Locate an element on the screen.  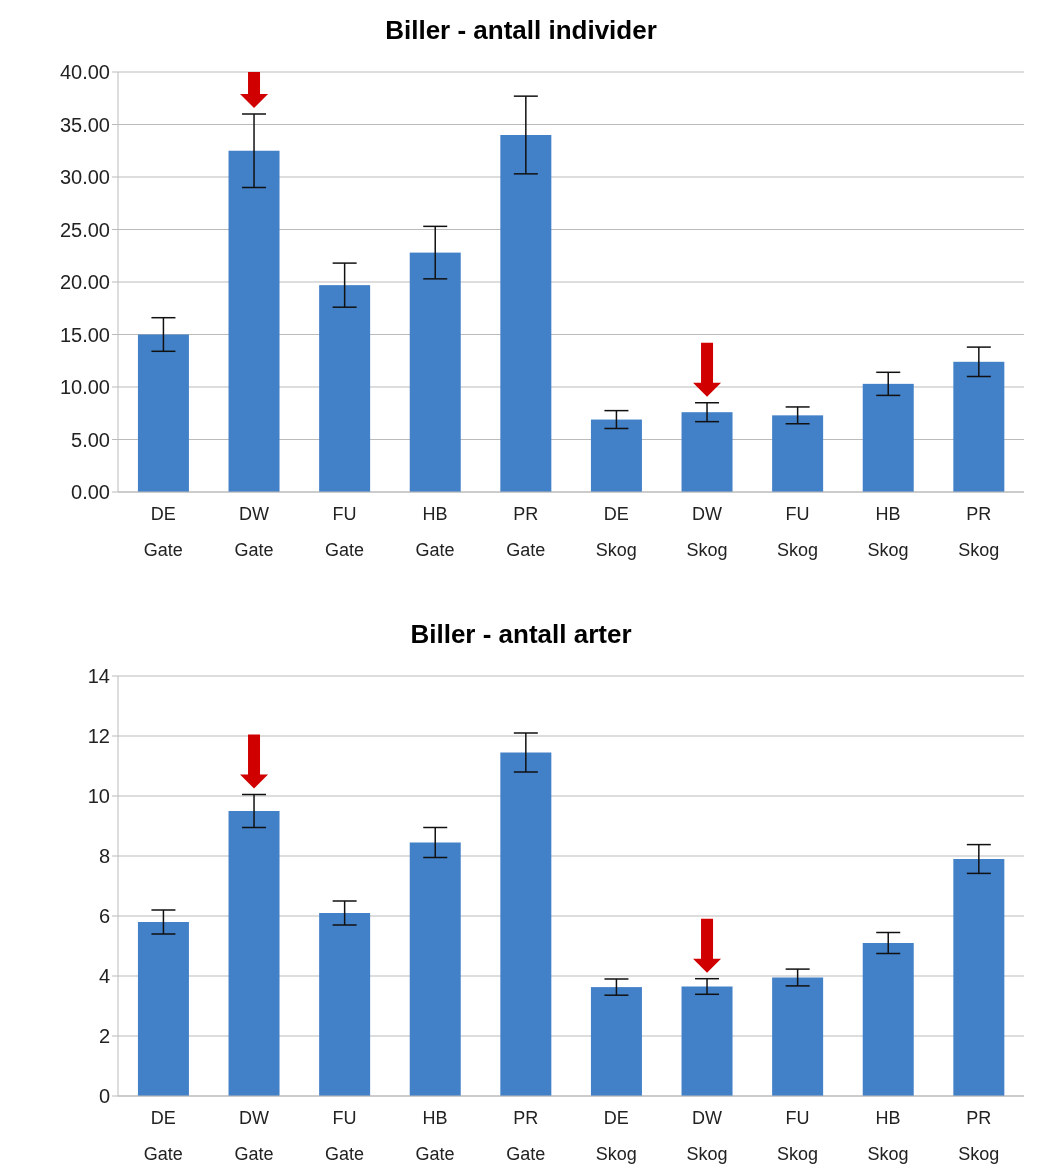
y-tick-label: 12 is located at coordinates (98, 736).